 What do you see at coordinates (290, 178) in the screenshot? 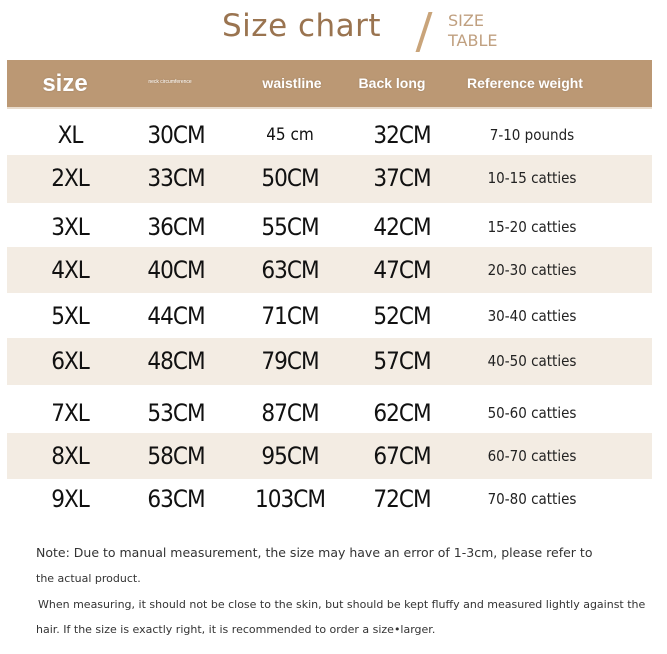
I see `cell-waist: 50CM` at bounding box center [290, 178].